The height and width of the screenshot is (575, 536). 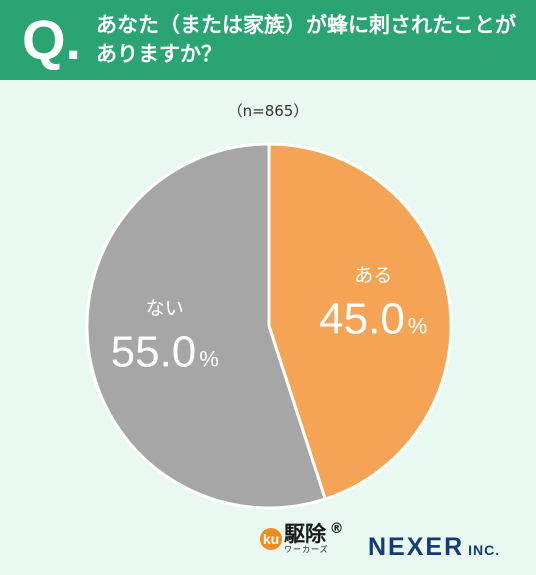 I want to click on nexer-name: NEXER, so click(x=416, y=547).